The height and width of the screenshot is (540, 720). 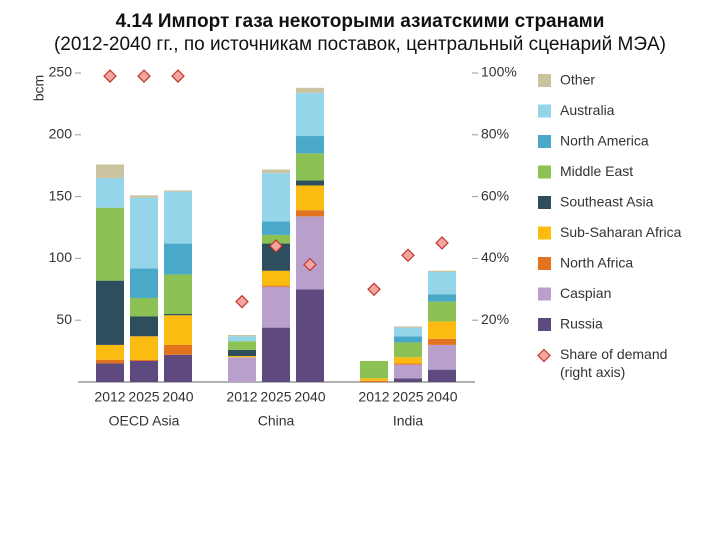 I want to click on legend-label: North Africa, so click(x=596, y=263).